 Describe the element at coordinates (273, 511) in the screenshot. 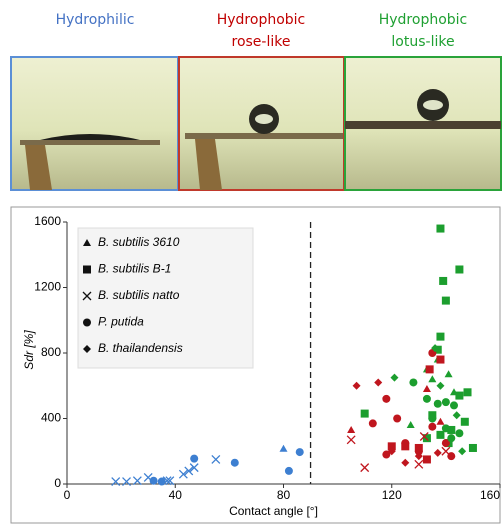

I see `x-axis-label: Contact angle [°]` at that location.